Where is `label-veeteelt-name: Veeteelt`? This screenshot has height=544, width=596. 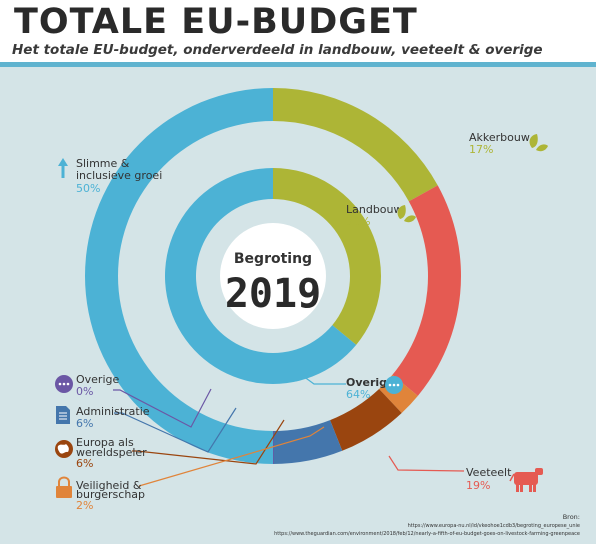 label-veeteelt-name: Veeteelt is located at coordinates (489, 472).